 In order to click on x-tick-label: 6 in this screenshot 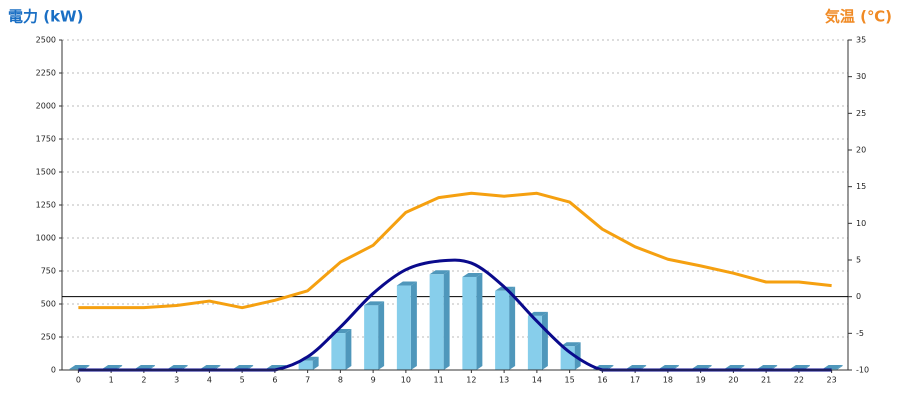, I will do `click(274, 380)`.